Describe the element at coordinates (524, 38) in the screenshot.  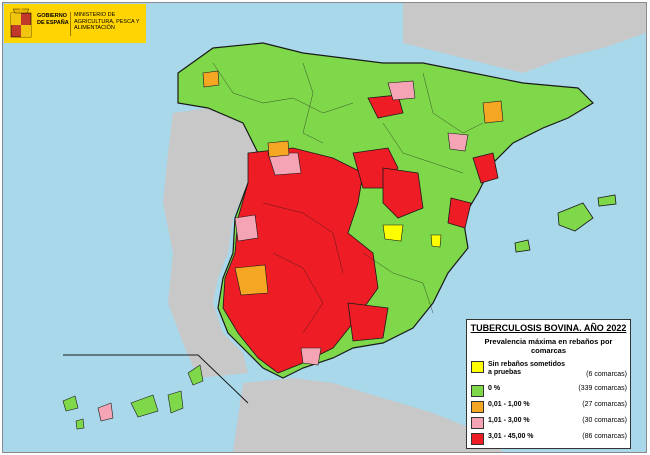
I see `france-land` at that location.